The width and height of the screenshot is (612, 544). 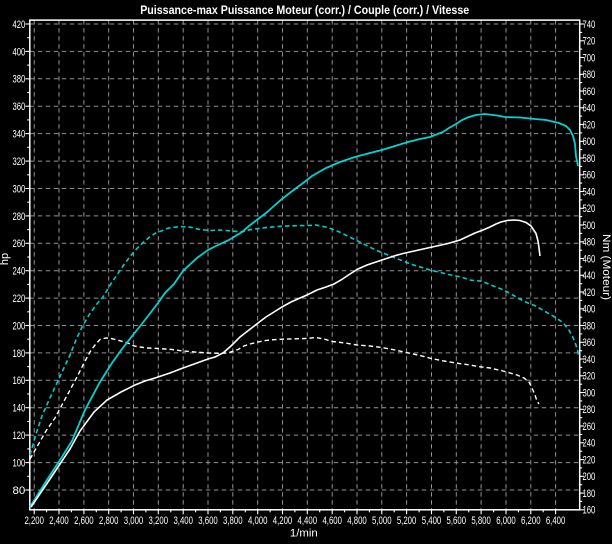 I want to click on svg-text: 5,200, so click(x=407, y=521).